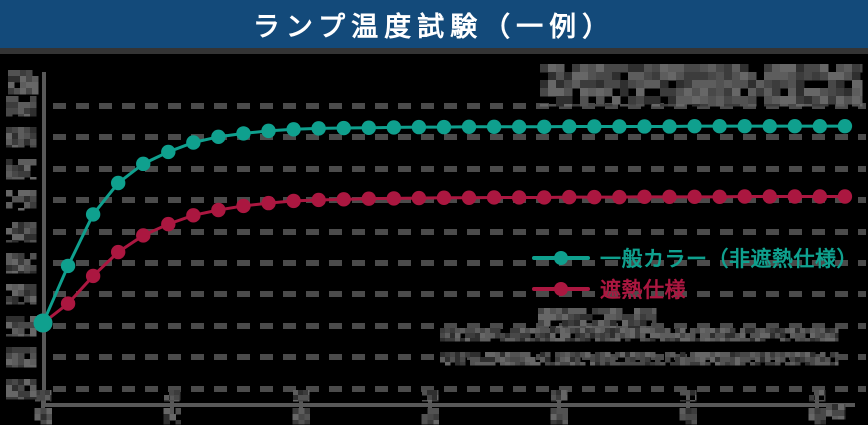 The image size is (868, 425). Describe the element at coordinates (434, 51) in the screenshot. I see `header-divider` at that location.